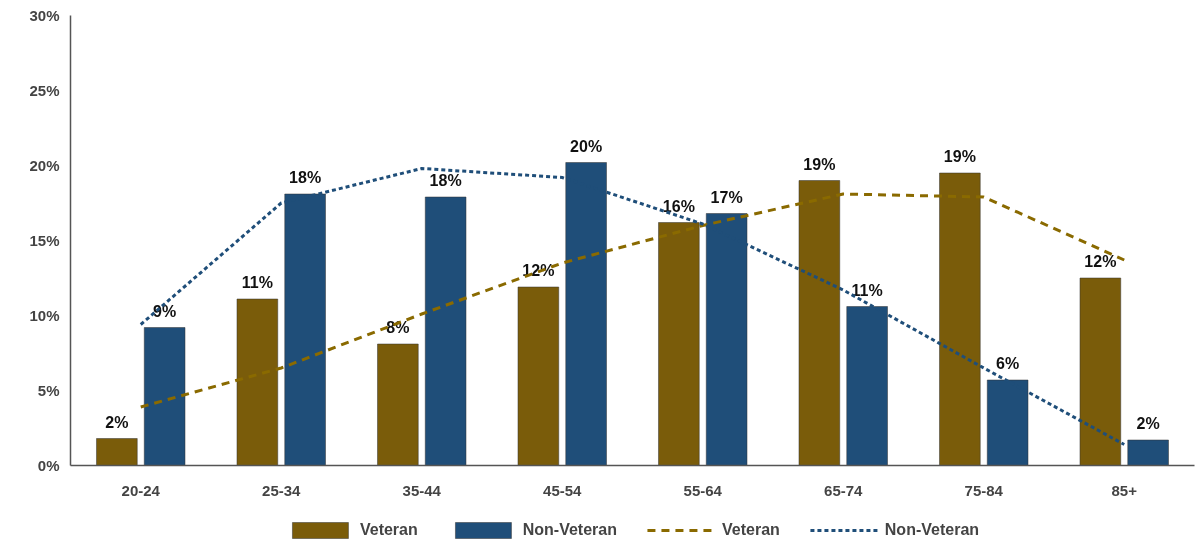  What do you see at coordinates (1100, 261) in the screenshot?
I see `data-label: 12%` at bounding box center [1100, 261].